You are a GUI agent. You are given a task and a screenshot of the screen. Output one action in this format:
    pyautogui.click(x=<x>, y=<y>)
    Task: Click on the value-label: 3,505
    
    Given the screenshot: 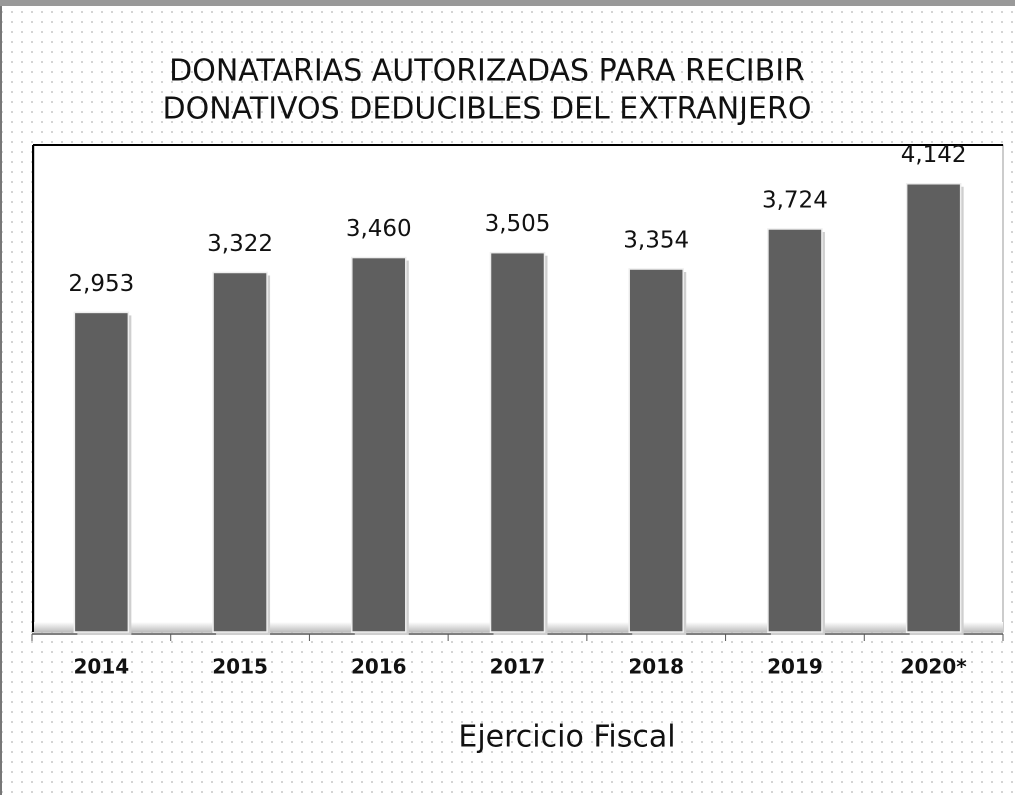 What is the action you would take?
    pyautogui.click(x=518, y=224)
    